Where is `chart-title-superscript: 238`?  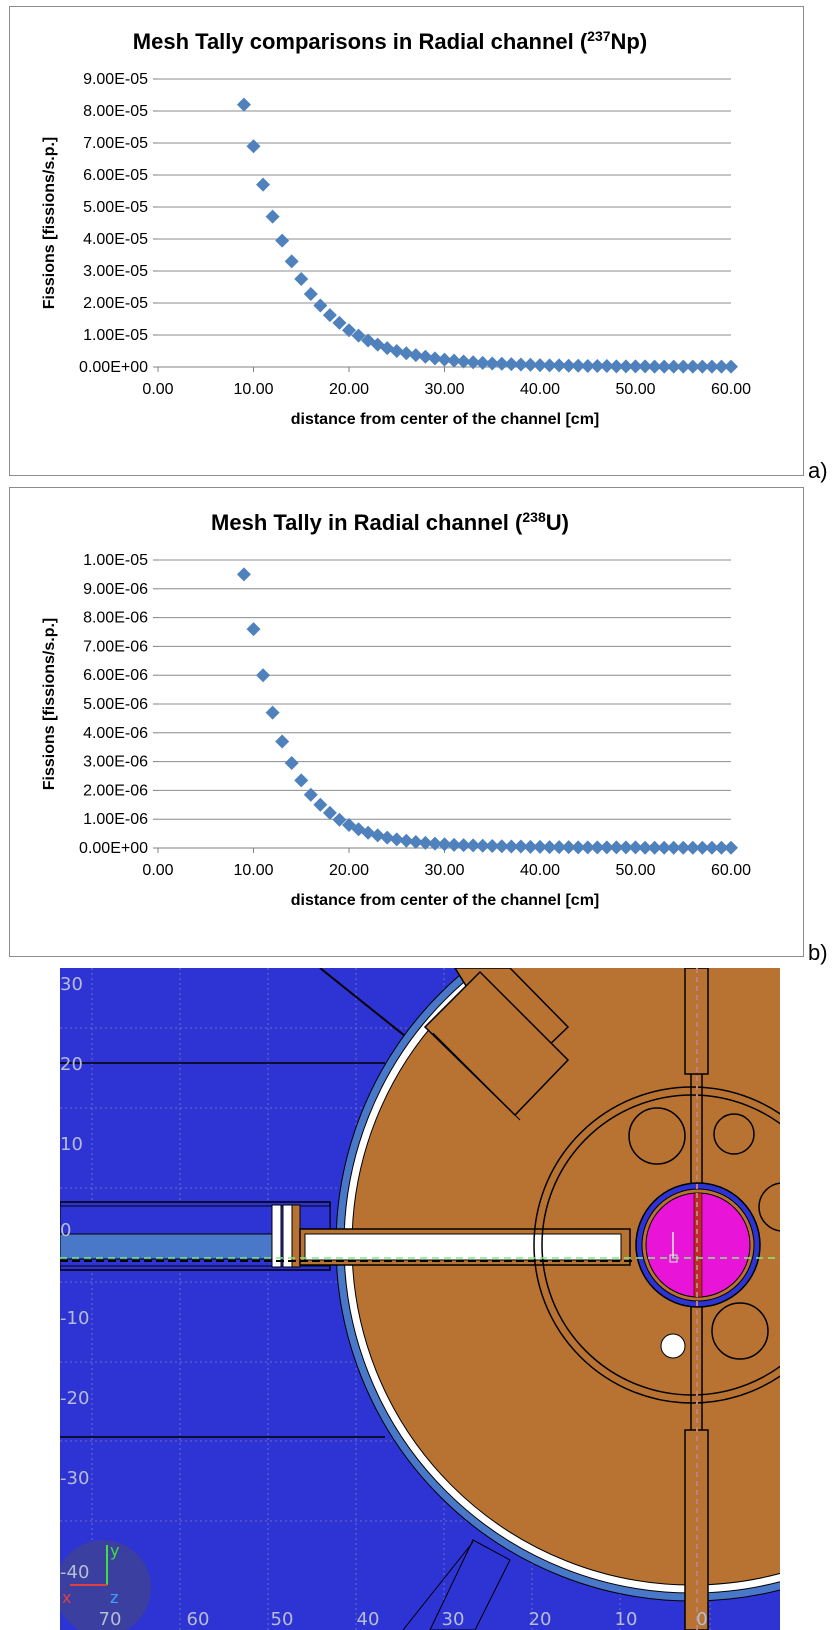
chart-title-superscript: 238 is located at coordinates (534, 517).